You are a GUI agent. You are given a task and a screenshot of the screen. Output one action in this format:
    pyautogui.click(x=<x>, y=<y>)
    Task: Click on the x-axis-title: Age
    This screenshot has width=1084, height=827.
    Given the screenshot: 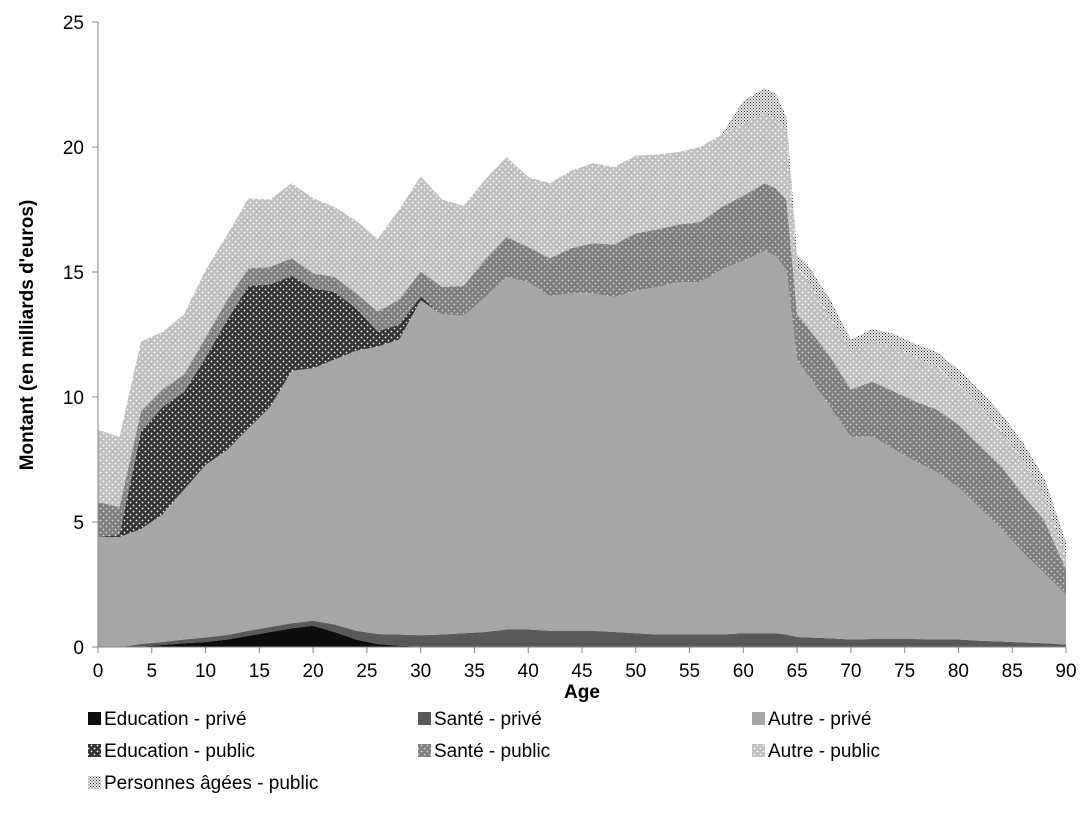 What is the action you would take?
    pyautogui.click(x=582, y=692)
    